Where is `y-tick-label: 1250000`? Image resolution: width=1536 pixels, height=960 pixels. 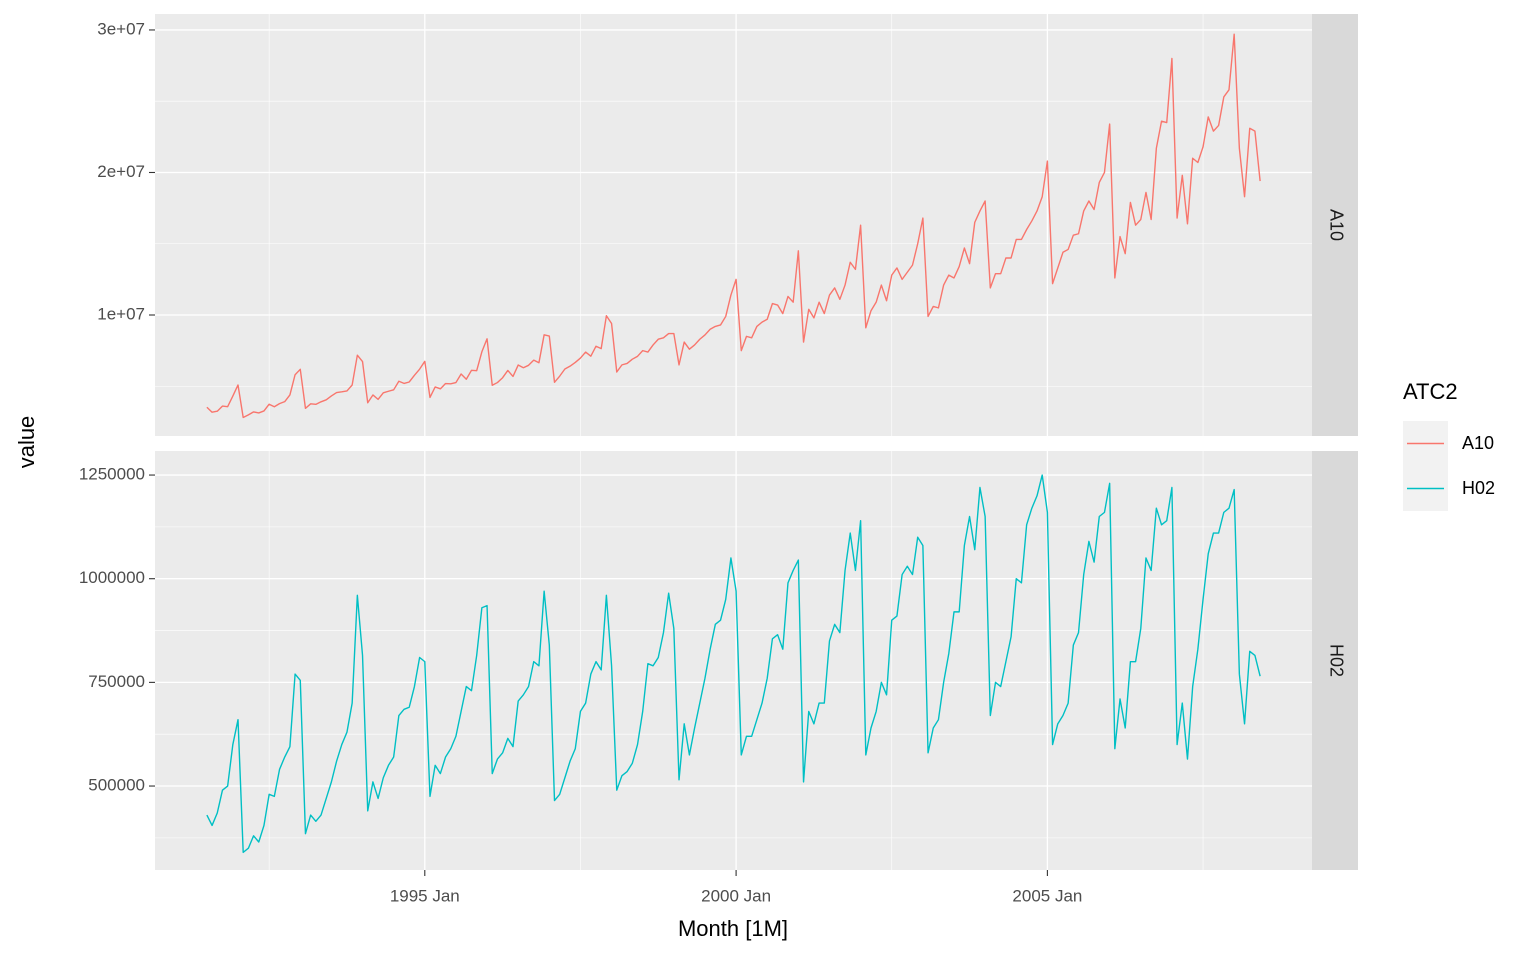 y-tick-label: 1250000 is located at coordinates (112, 474).